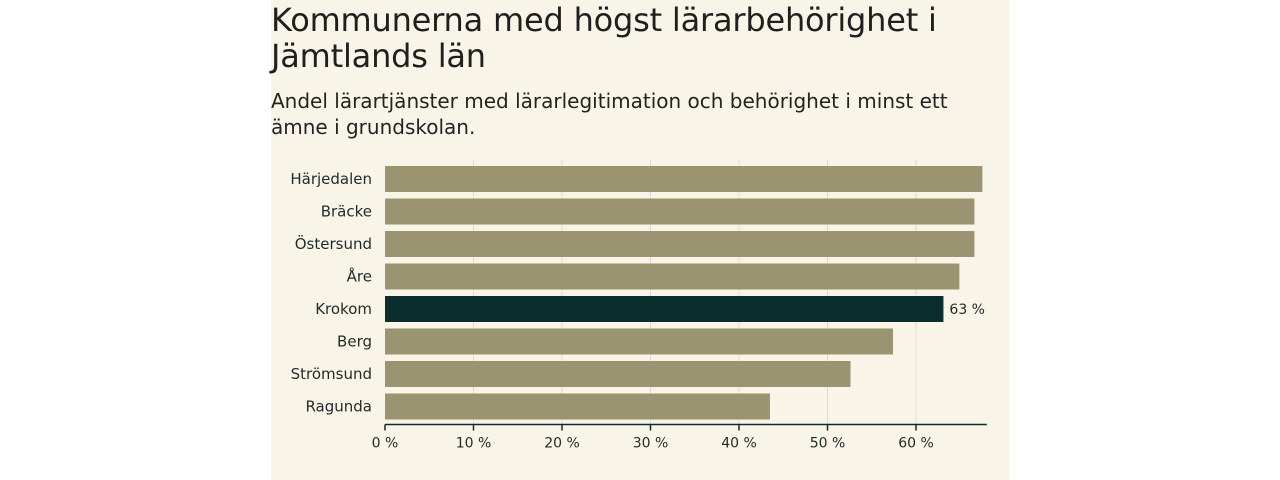  I want to click on x-tick-label: 60 %, so click(916, 444).